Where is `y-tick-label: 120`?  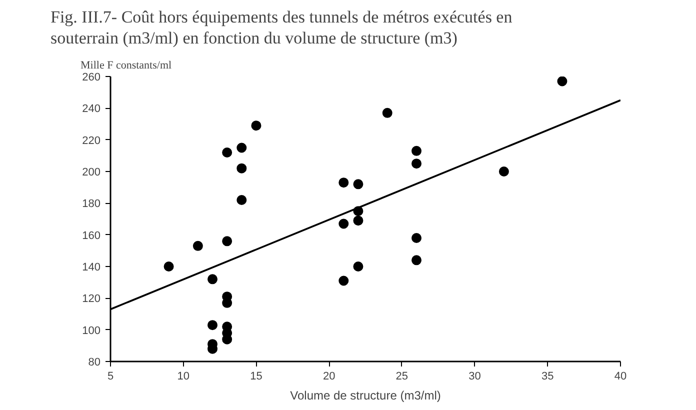 y-tick-label: 120 is located at coordinates (91, 299).